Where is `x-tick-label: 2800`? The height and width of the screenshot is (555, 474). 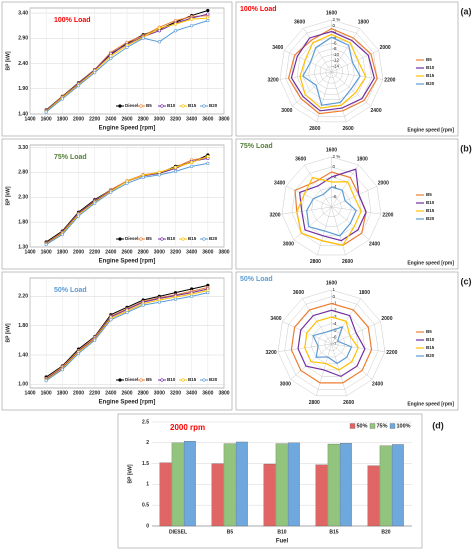
x-tick-label: 2800 is located at coordinates (143, 252).